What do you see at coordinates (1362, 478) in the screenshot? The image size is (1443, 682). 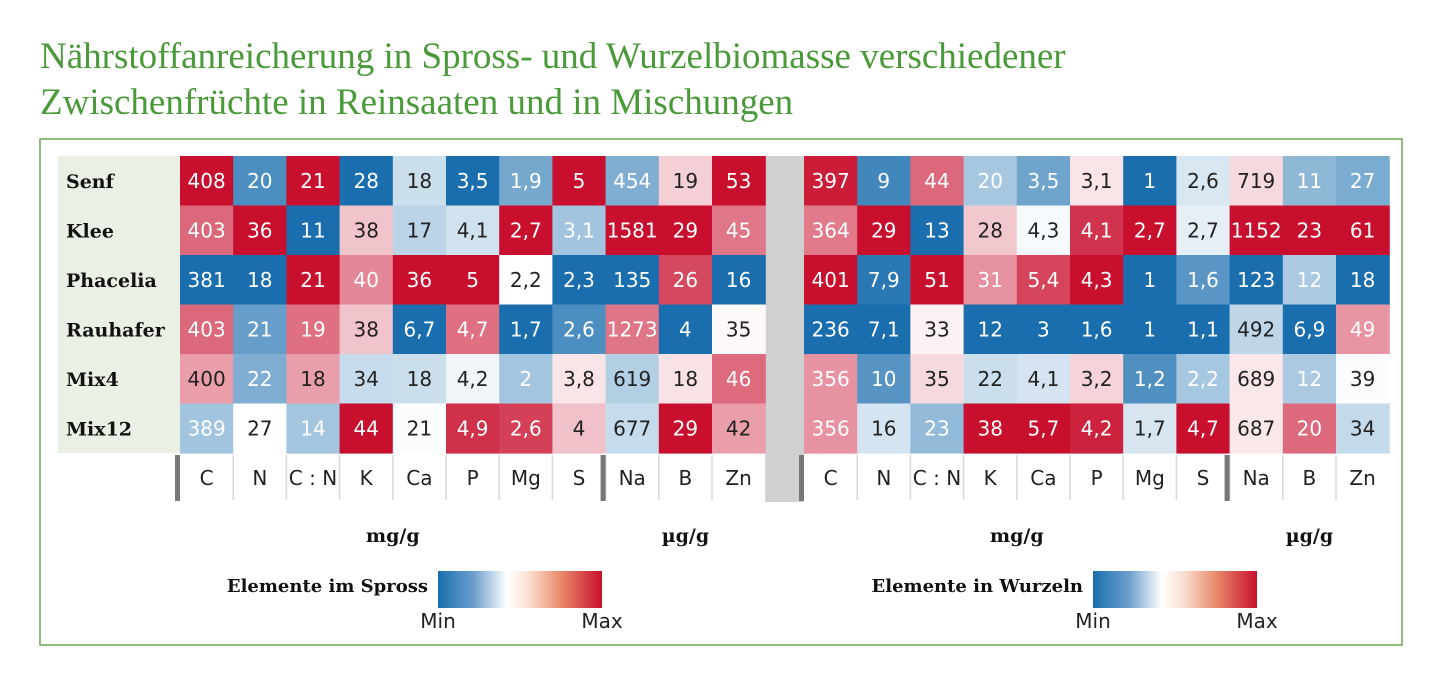 I see `column-label-1-10: Zn` at bounding box center [1362, 478].